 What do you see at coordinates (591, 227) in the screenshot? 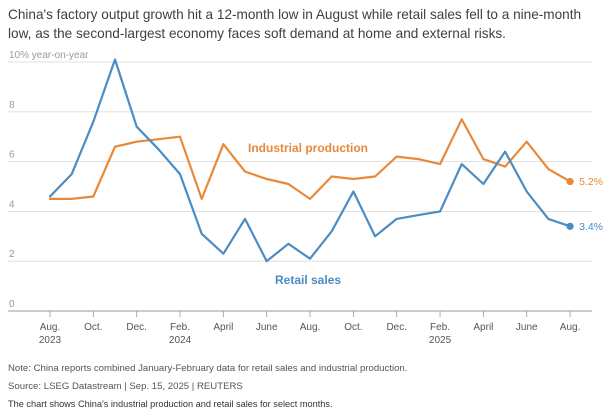
I see `series-end-label: 3.4%` at bounding box center [591, 227].